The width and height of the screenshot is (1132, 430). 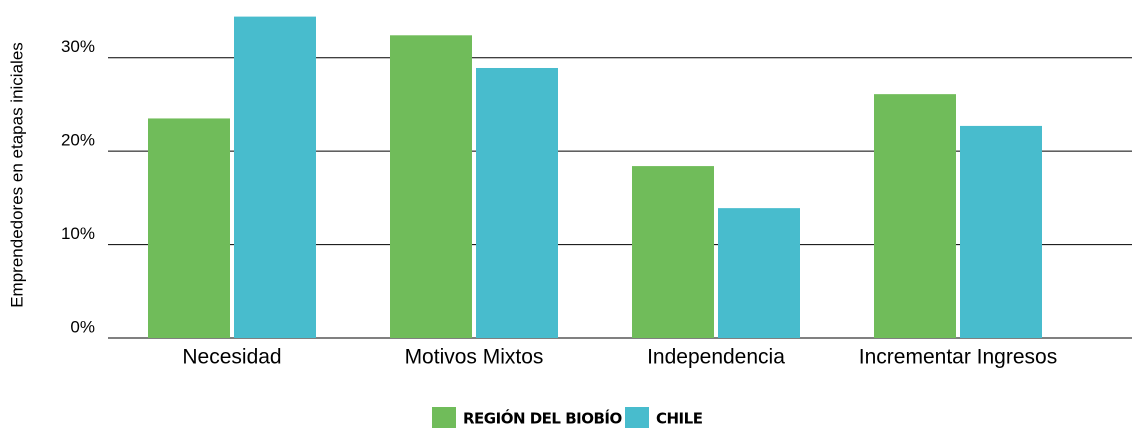 What do you see at coordinates (78, 233) in the screenshot?
I see `y-tick-label: 10%` at bounding box center [78, 233].